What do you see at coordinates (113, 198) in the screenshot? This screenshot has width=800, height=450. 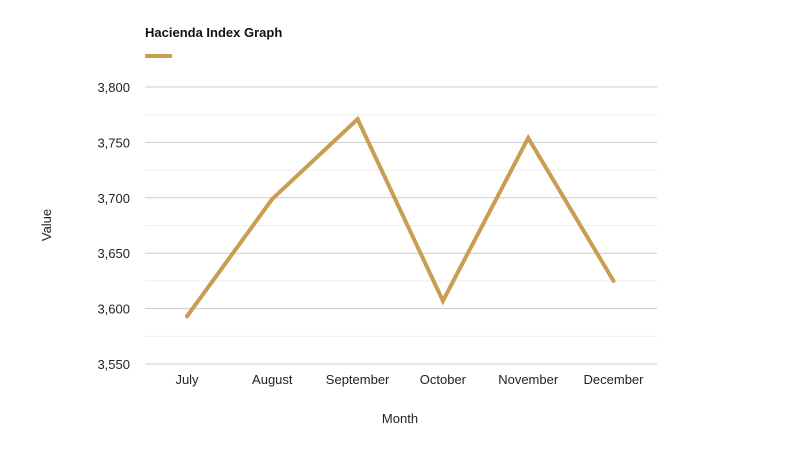 I see `y-tick-label: 3,700` at bounding box center [113, 198].